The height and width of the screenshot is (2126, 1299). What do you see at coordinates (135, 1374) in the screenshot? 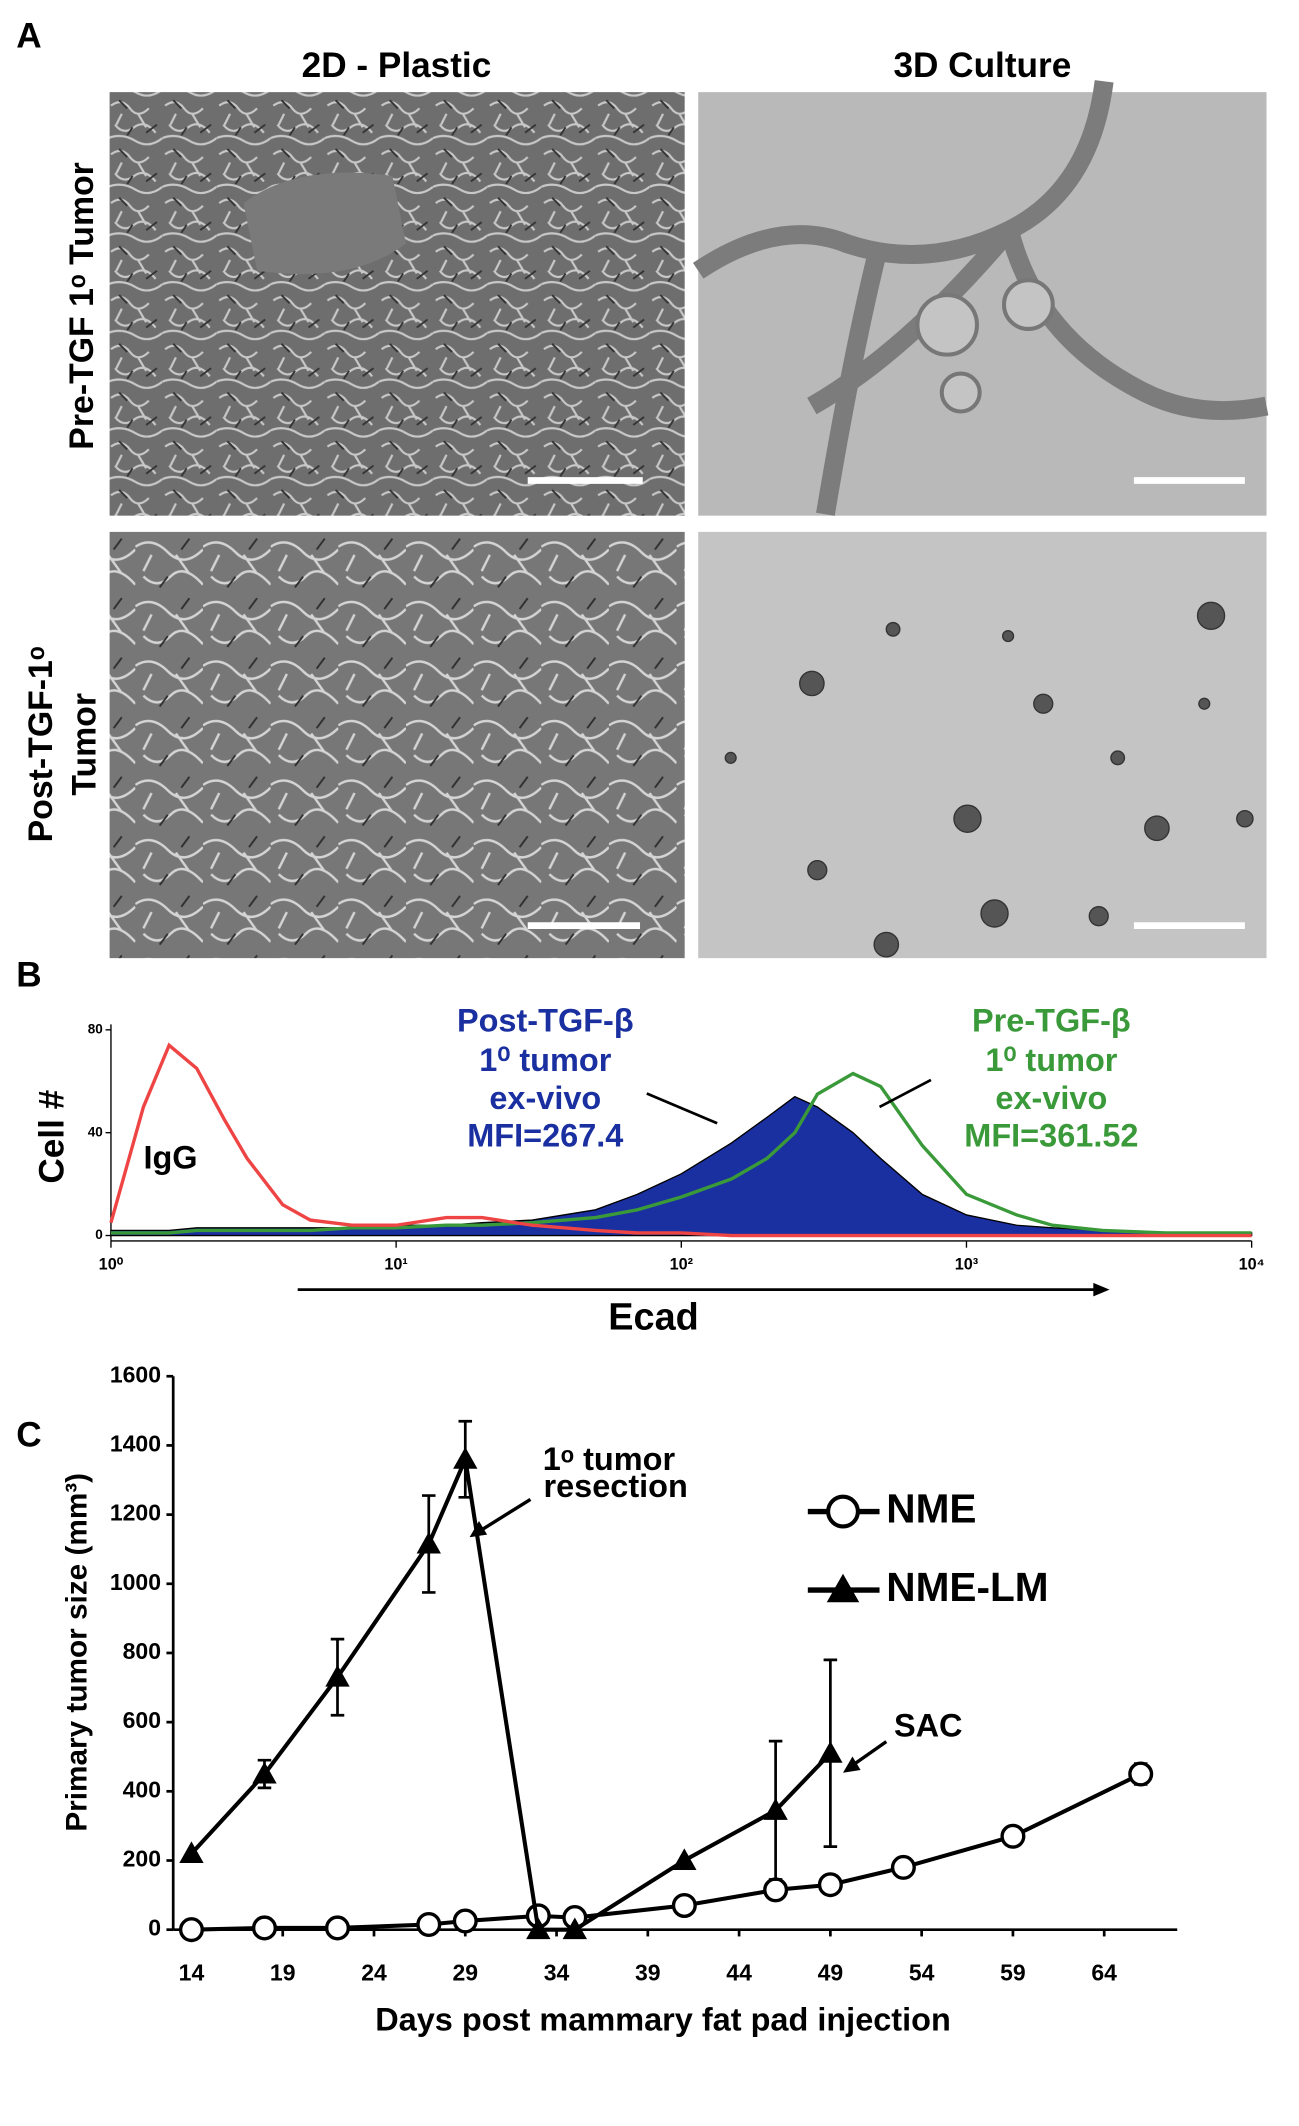
I see `y-tick-label: 1600` at bounding box center [135, 1374].